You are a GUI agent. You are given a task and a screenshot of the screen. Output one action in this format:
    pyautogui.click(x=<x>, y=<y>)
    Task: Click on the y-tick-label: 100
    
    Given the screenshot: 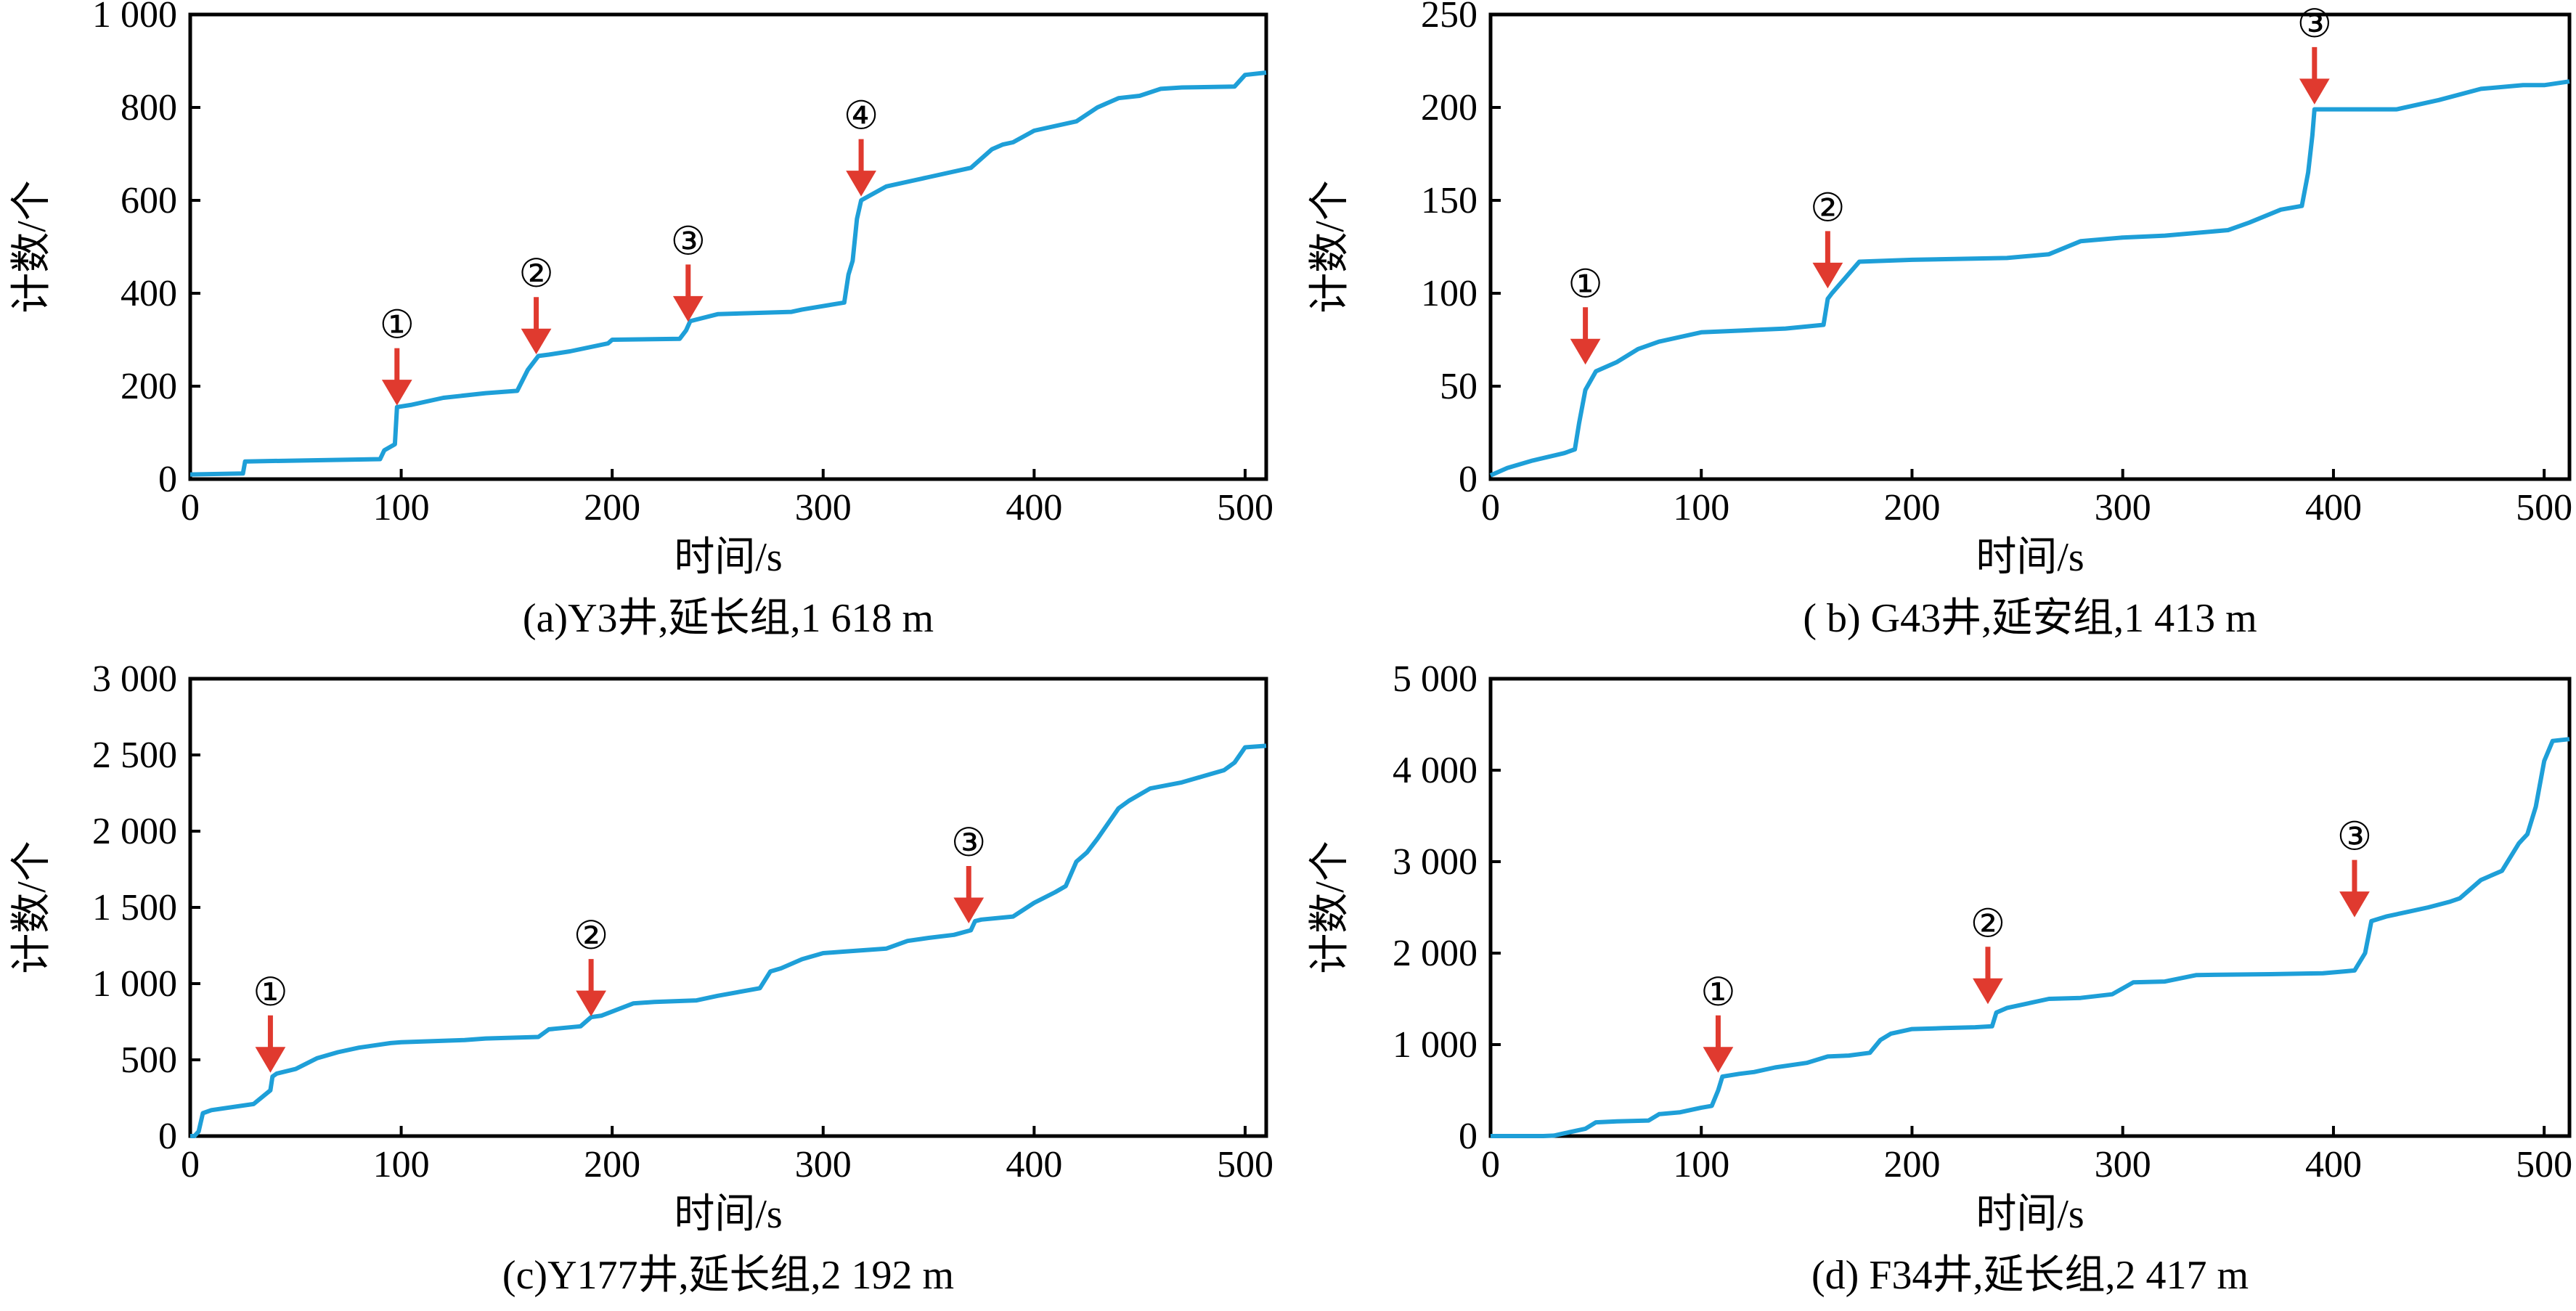 What is the action you would take?
    pyautogui.click(x=1449, y=293)
    